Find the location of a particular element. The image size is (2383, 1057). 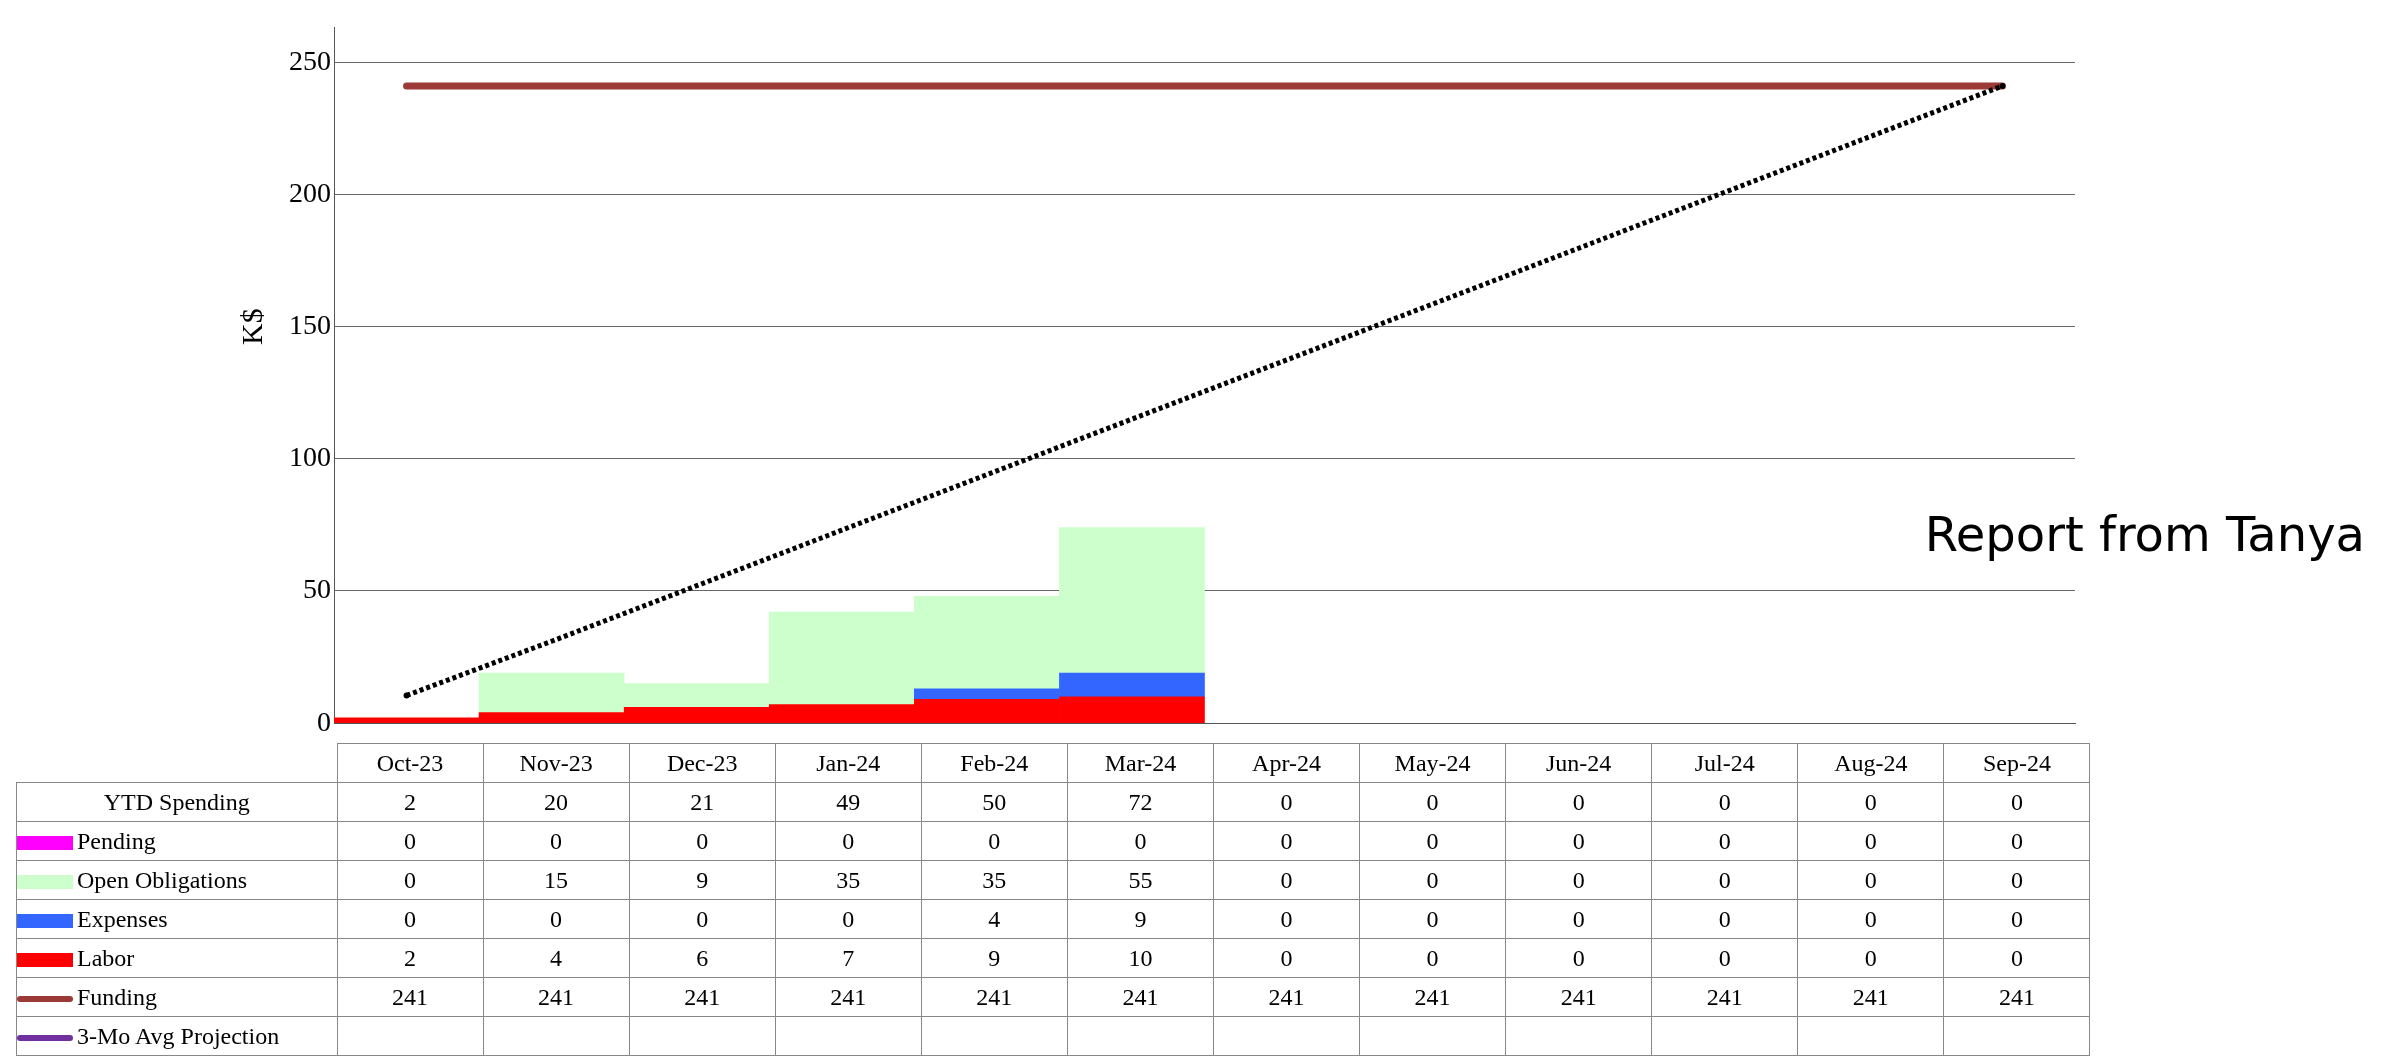

text: 2 is located at coordinates (410, 801).